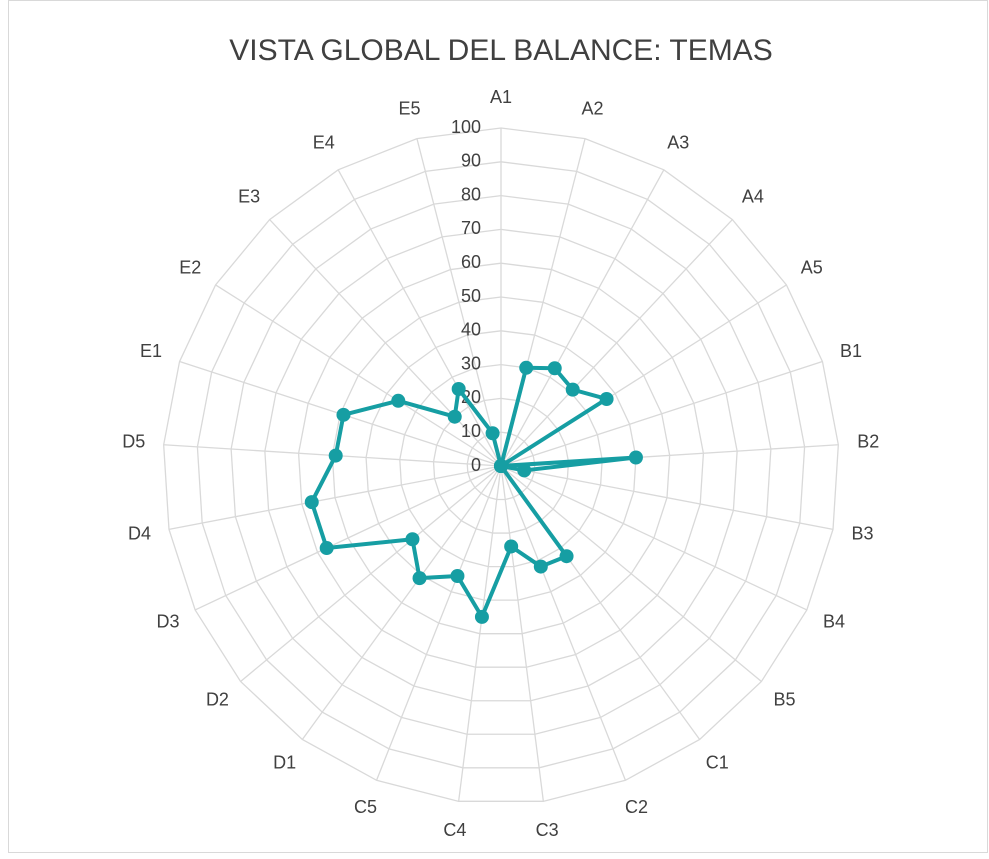 This screenshot has height=859, width=989. I want to click on y-tick-label: 80, so click(471, 194).